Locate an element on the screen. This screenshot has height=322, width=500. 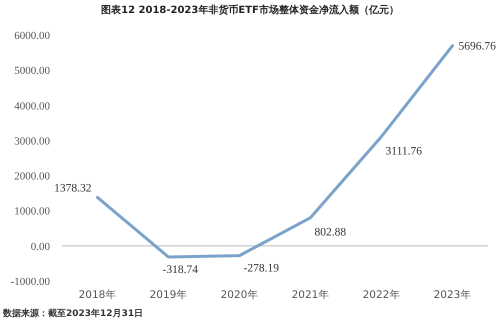
x-tick-label: 2020年 is located at coordinates (239, 295).